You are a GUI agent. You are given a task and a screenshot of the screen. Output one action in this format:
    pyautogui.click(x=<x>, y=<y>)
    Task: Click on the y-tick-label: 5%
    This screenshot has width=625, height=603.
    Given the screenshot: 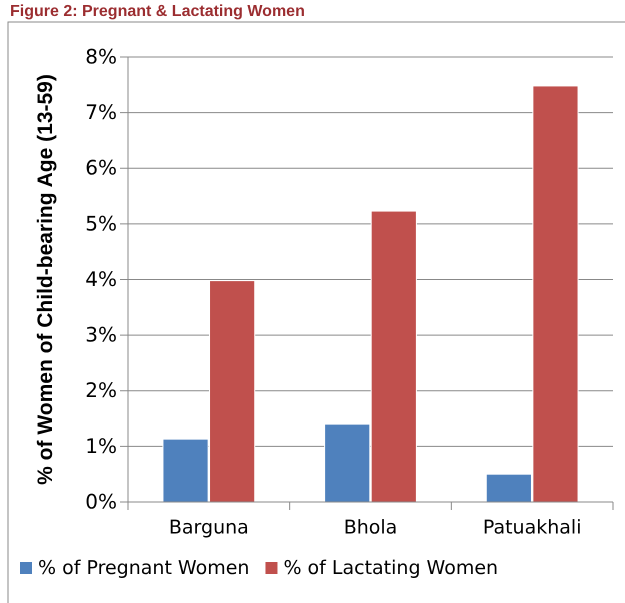 What is the action you would take?
    pyautogui.click(x=101, y=223)
    